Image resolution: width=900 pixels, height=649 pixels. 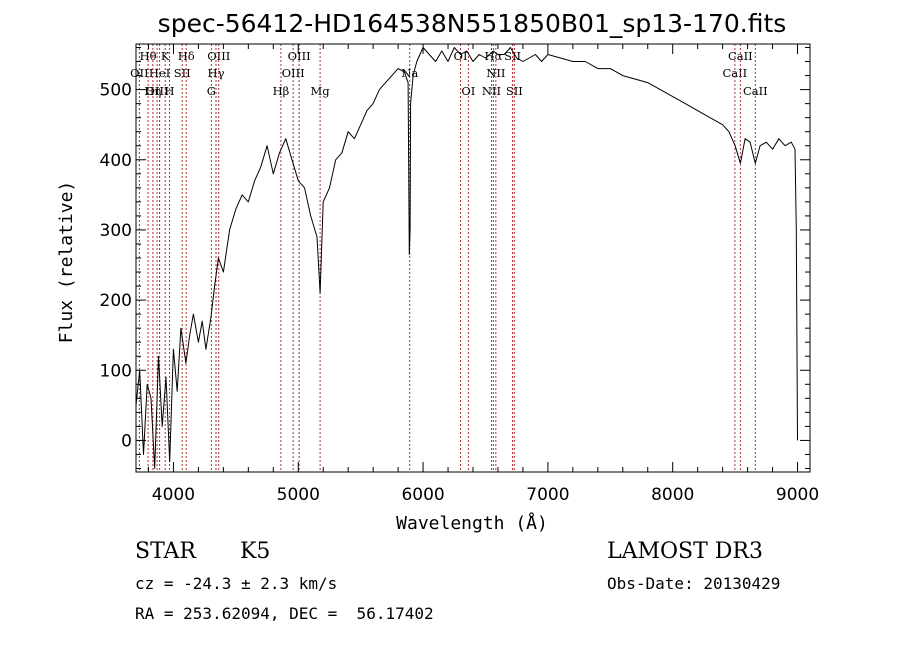 What do you see at coordinates (755, 91) in the screenshot?
I see `spectral-line-label-26: CaII` at bounding box center [755, 91].